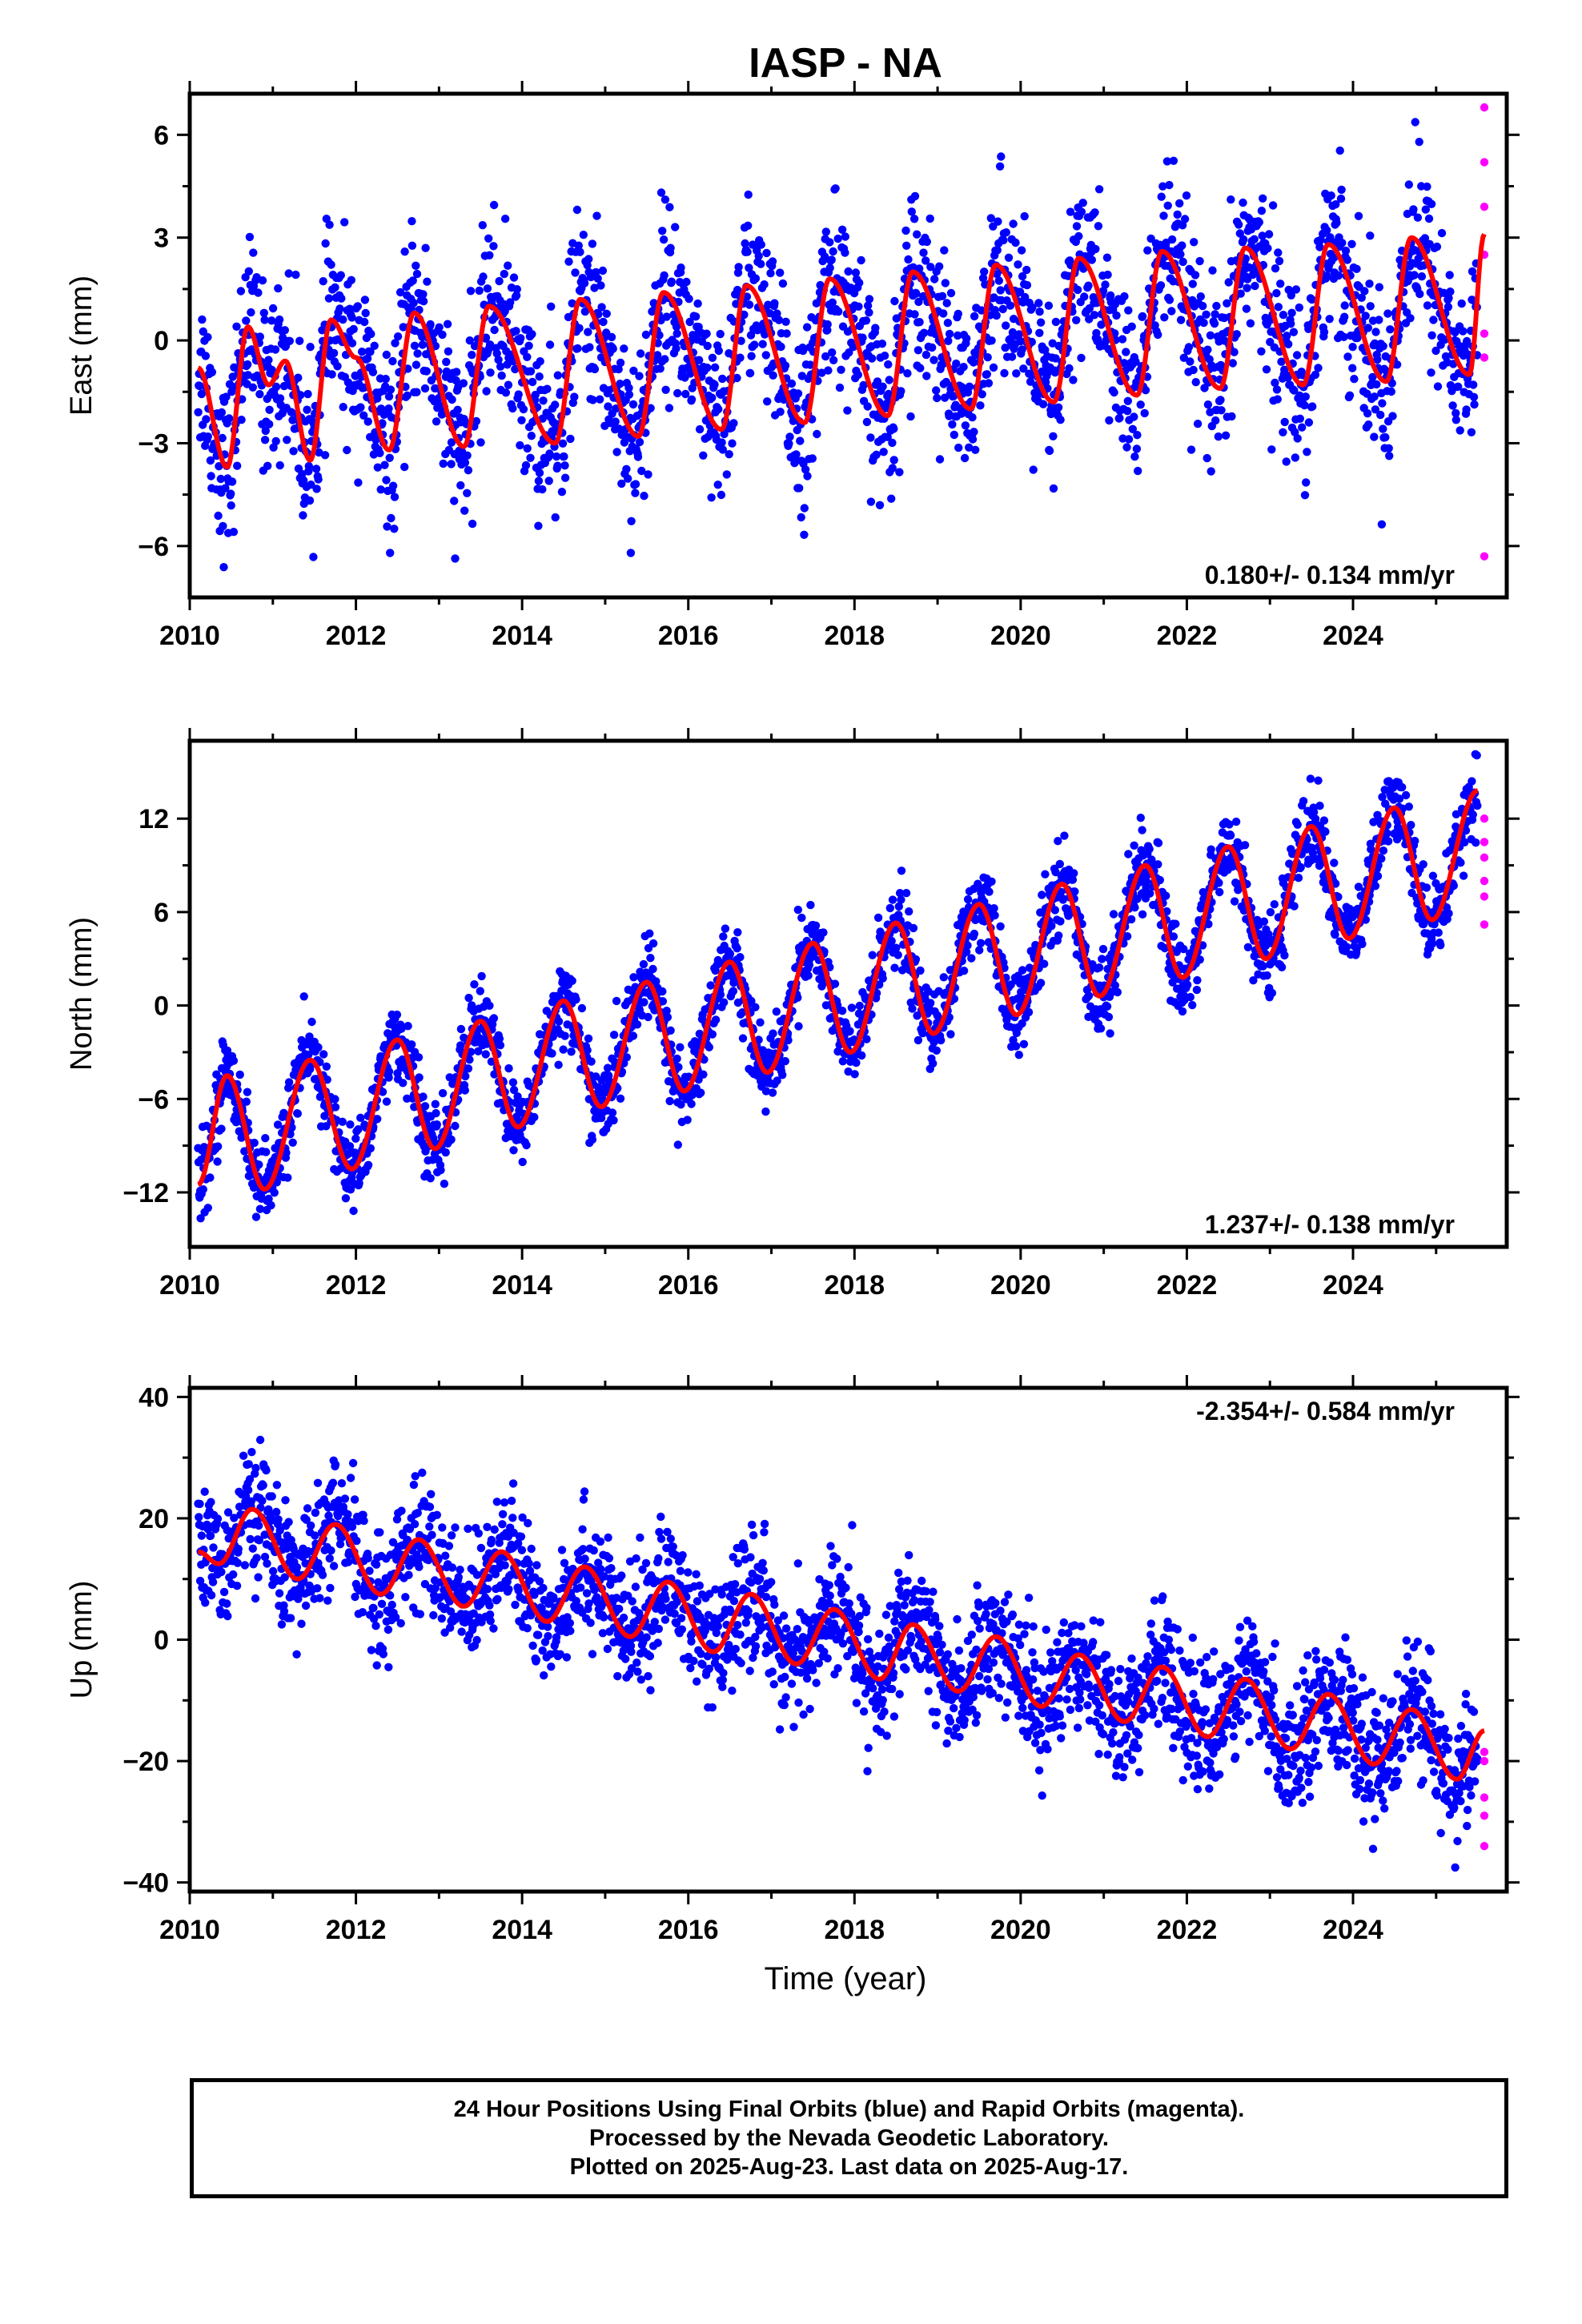 This screenshot has width=1582, height=2324. I want to click on x-tick-label: 2022, so click(1188, 636).